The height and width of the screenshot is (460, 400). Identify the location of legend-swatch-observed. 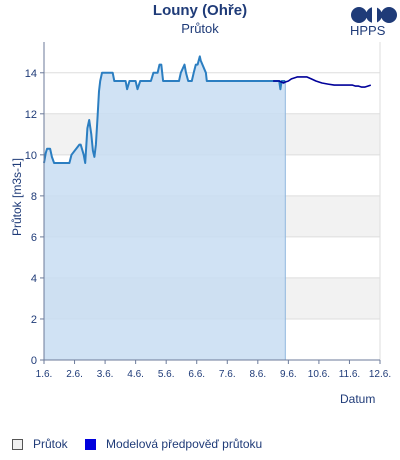
(17, 444).